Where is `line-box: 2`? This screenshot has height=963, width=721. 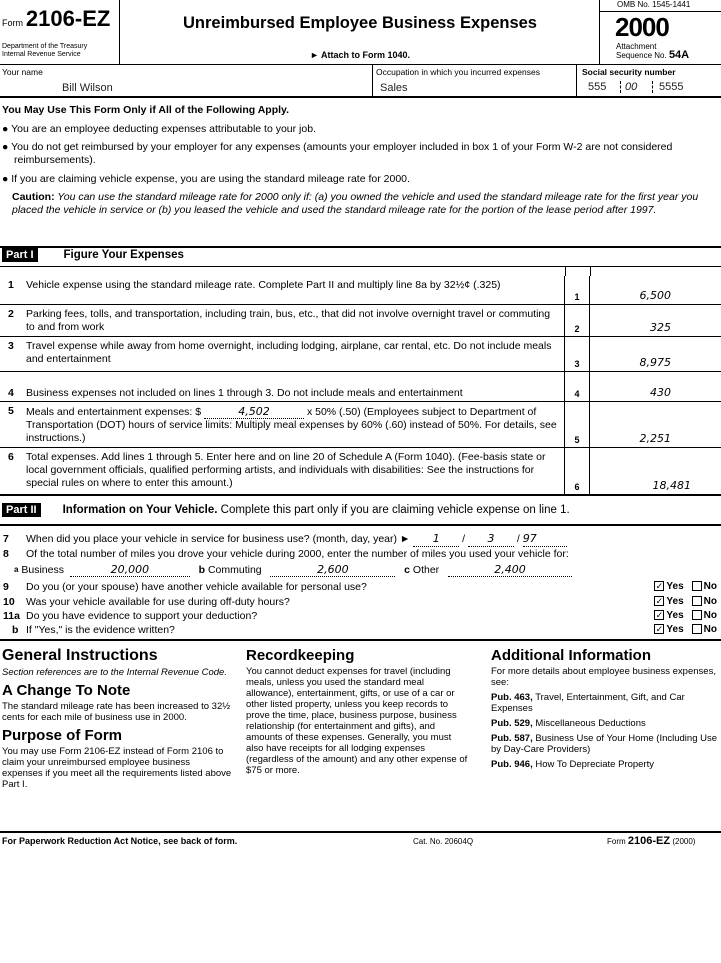
line-box: 2 is located at coordinates (577, 320).